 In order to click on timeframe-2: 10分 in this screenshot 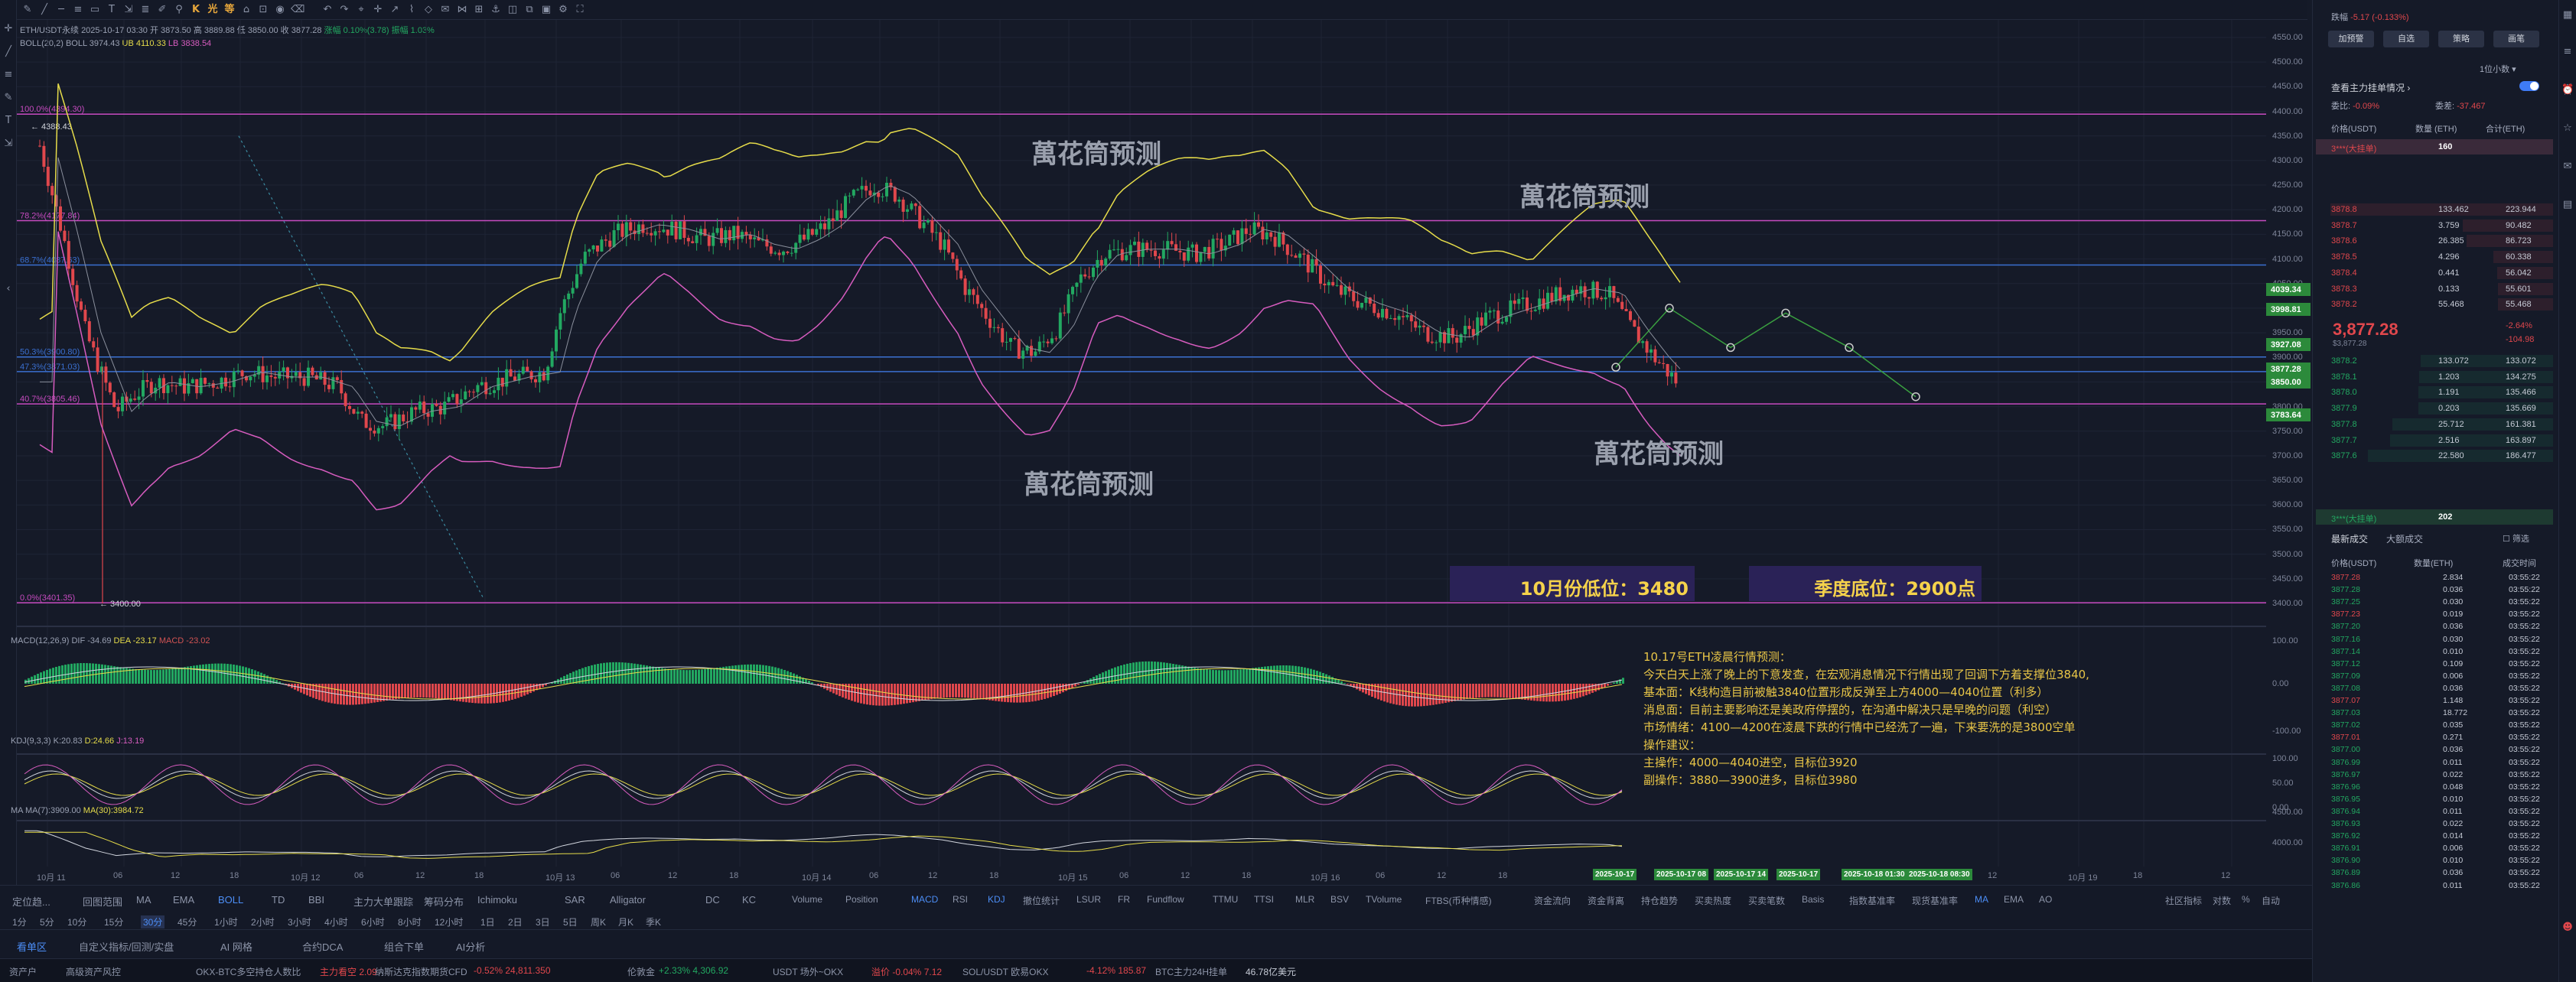, I will do `click(77, 923)`.